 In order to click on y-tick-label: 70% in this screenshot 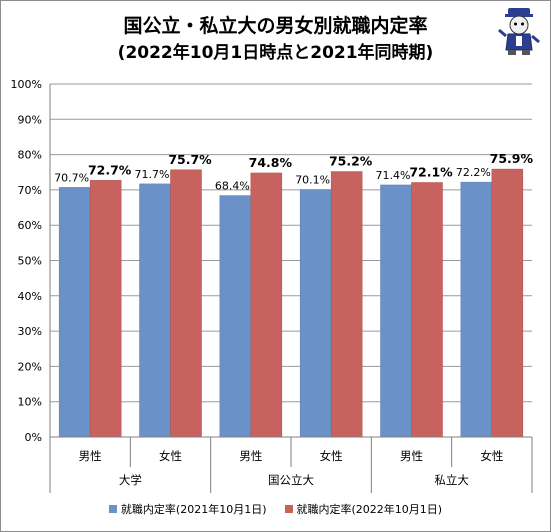, I will do `click(30, 190)`.